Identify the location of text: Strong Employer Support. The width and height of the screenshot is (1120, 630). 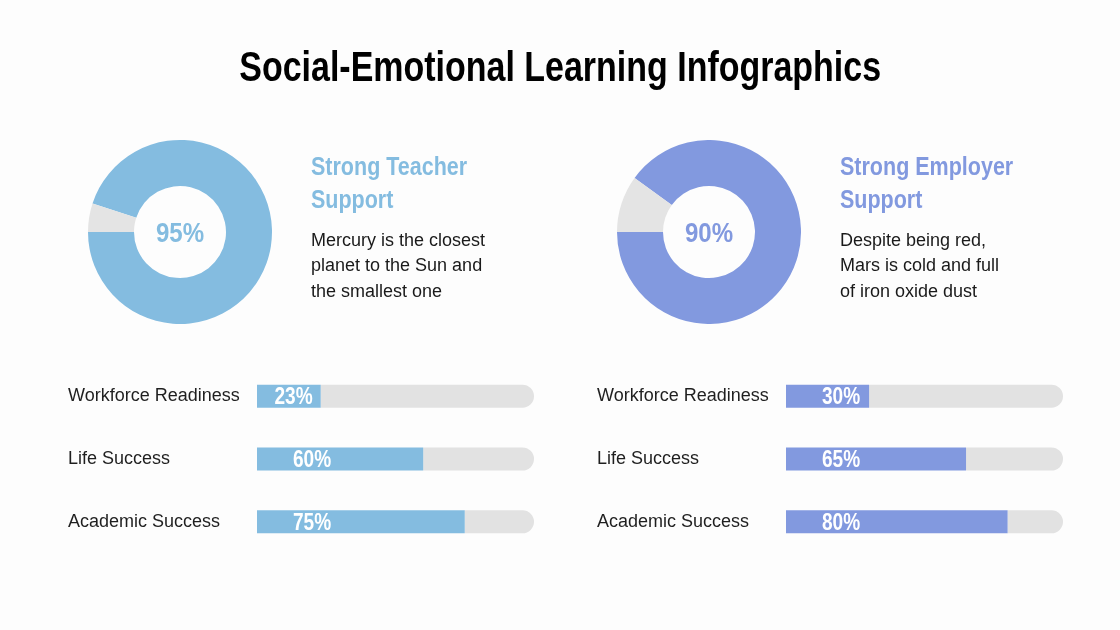
(927, 183).